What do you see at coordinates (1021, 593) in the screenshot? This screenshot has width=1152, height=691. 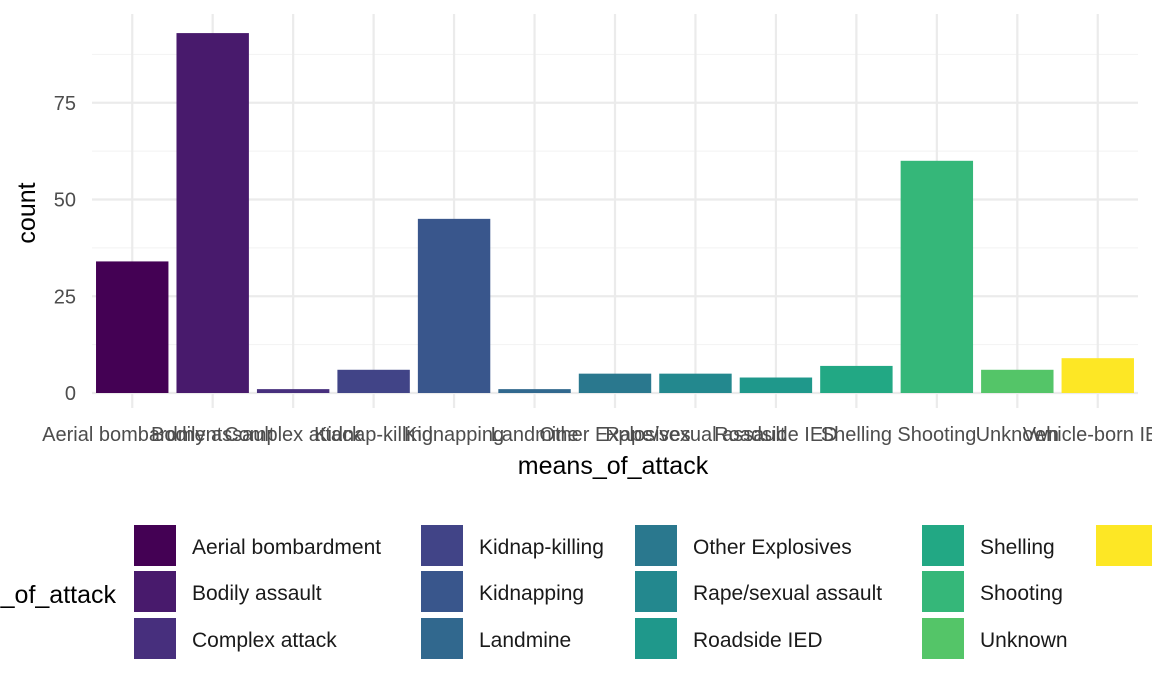 I see `legend-label: Shooting` at bounding box center [1021, 593].